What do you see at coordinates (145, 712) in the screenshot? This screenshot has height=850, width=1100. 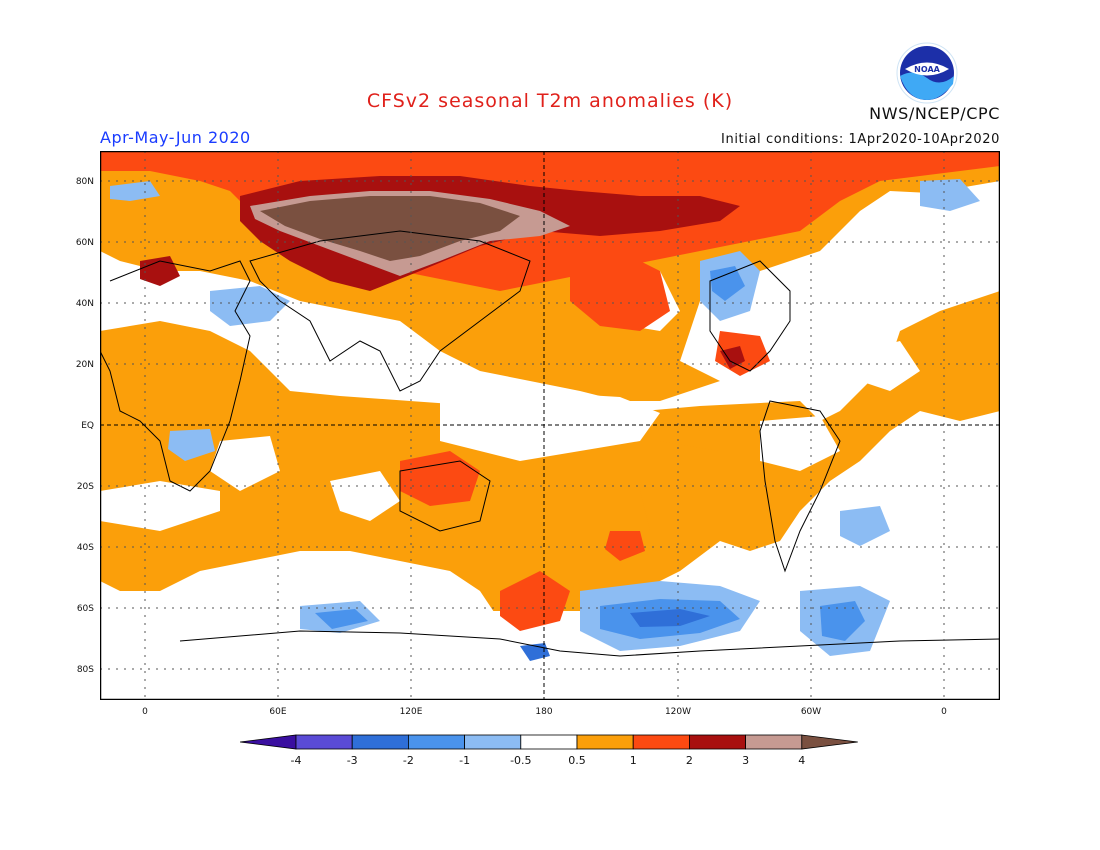 I see `lon-label-0-west: 0` at bounding box center [145, 712].